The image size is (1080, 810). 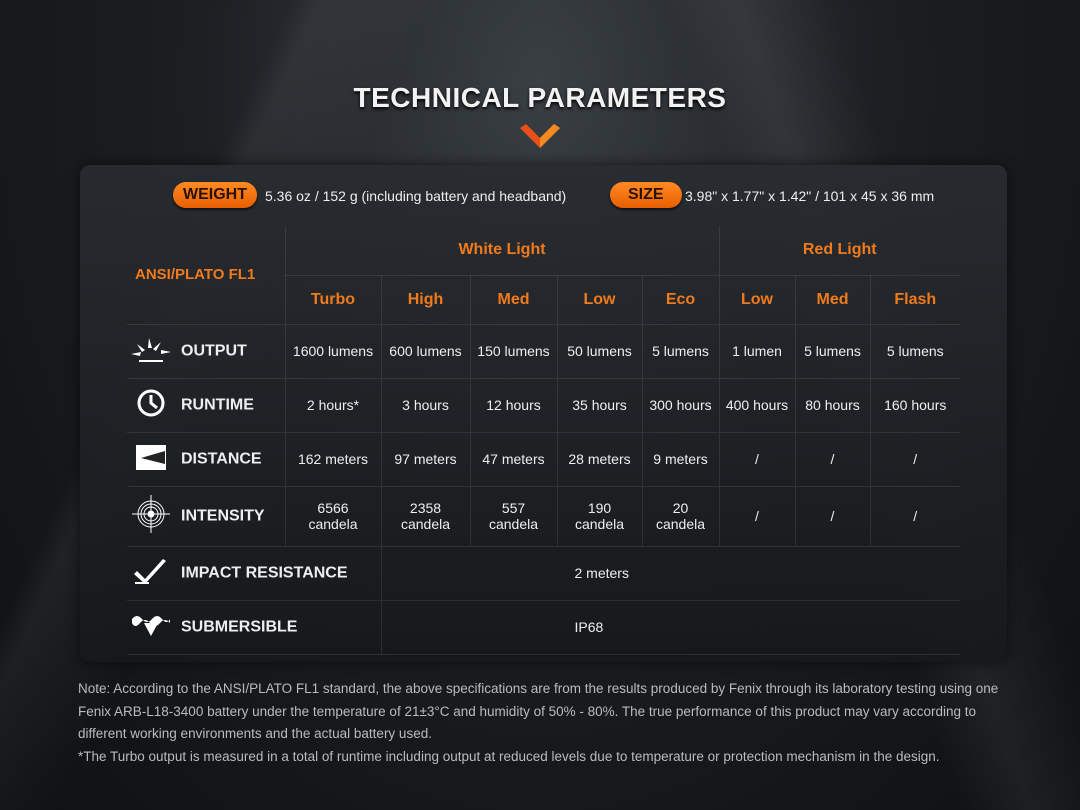 I want to click on table-cell: 80 hours, so click(x=832, y=405).